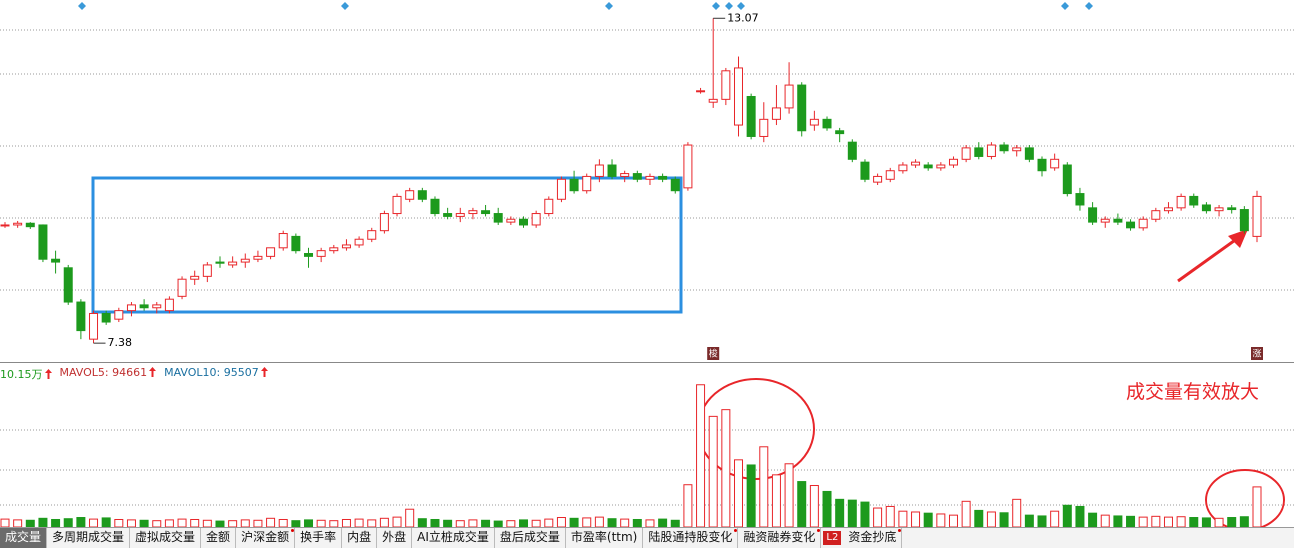 The width and height of the screenshot is (1294, 548). Describe the element at coordinates (605, 538) in the screenshot. I see `tab: 市盈率(ttm)` at that location.